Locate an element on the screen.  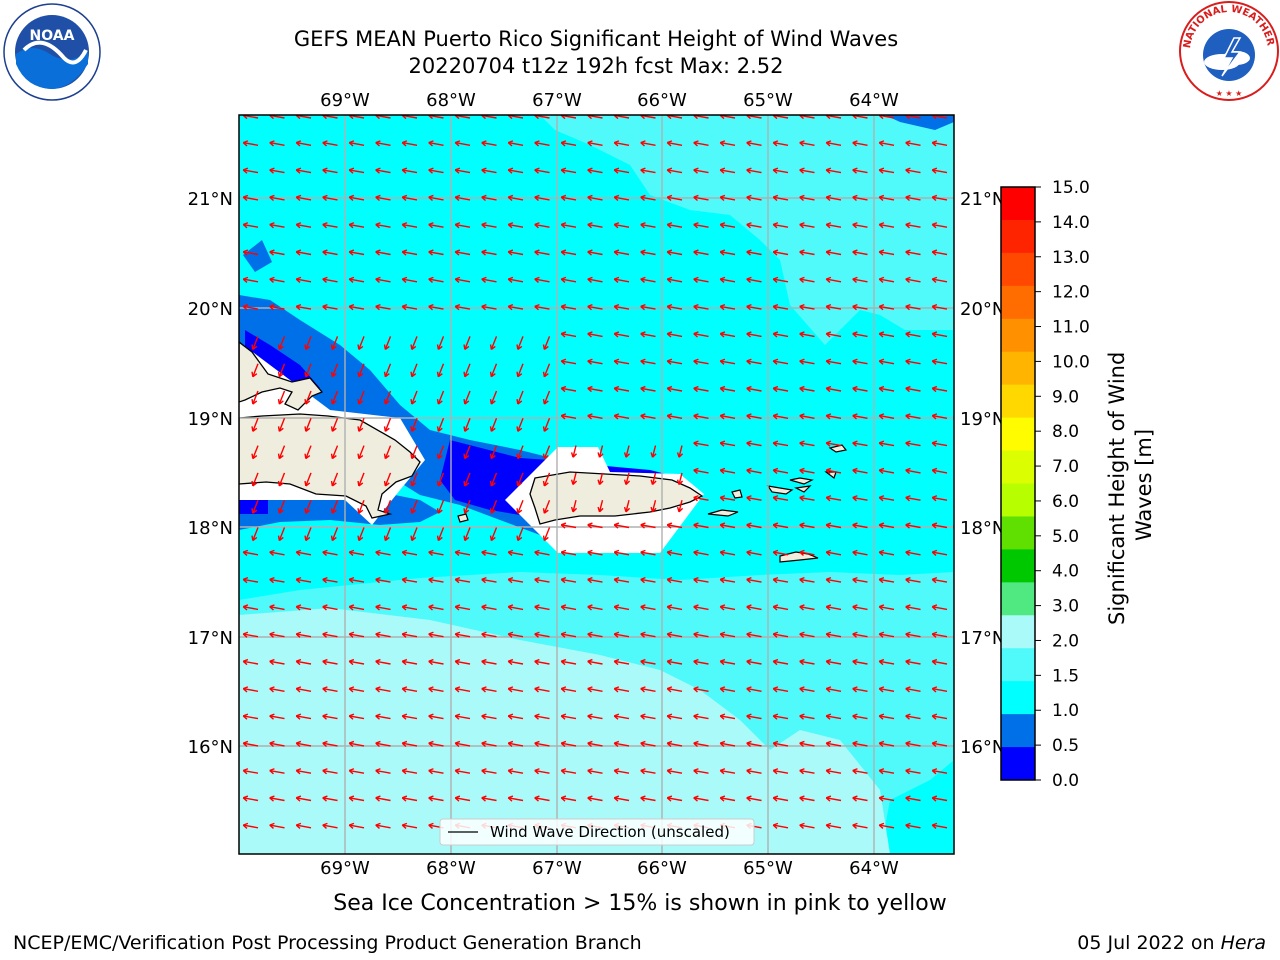
nws-logo: NATIONAL WEATHER SERVICE ★ ★ ★ is located at coordinates (1228, 50).